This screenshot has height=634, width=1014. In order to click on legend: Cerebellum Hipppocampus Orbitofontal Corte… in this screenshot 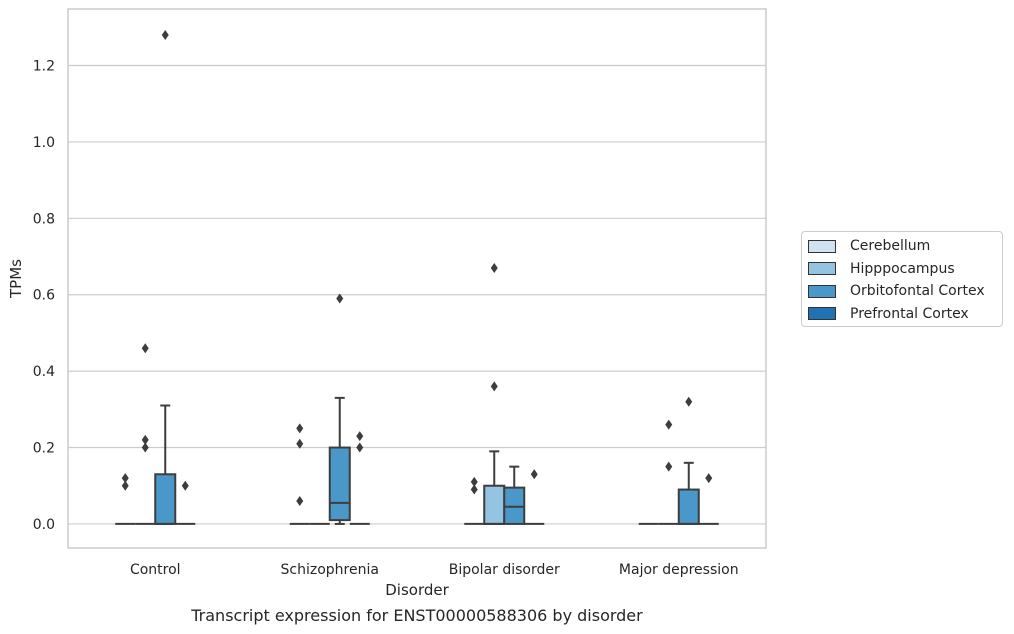, I will do `click(902, 279)`.